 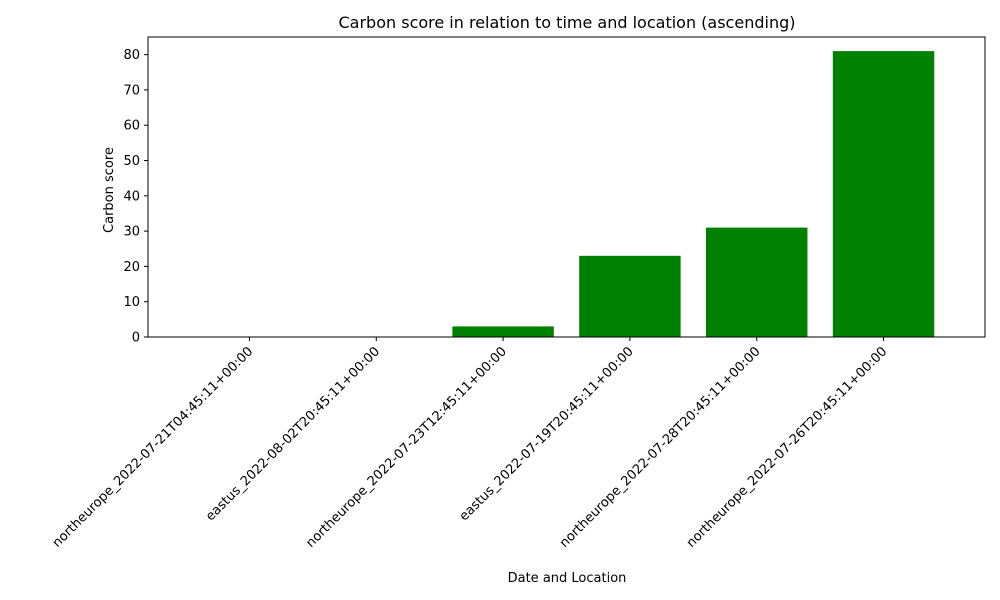 I want to click on y-tick-label-0: 0, so click(x=136, y=338).